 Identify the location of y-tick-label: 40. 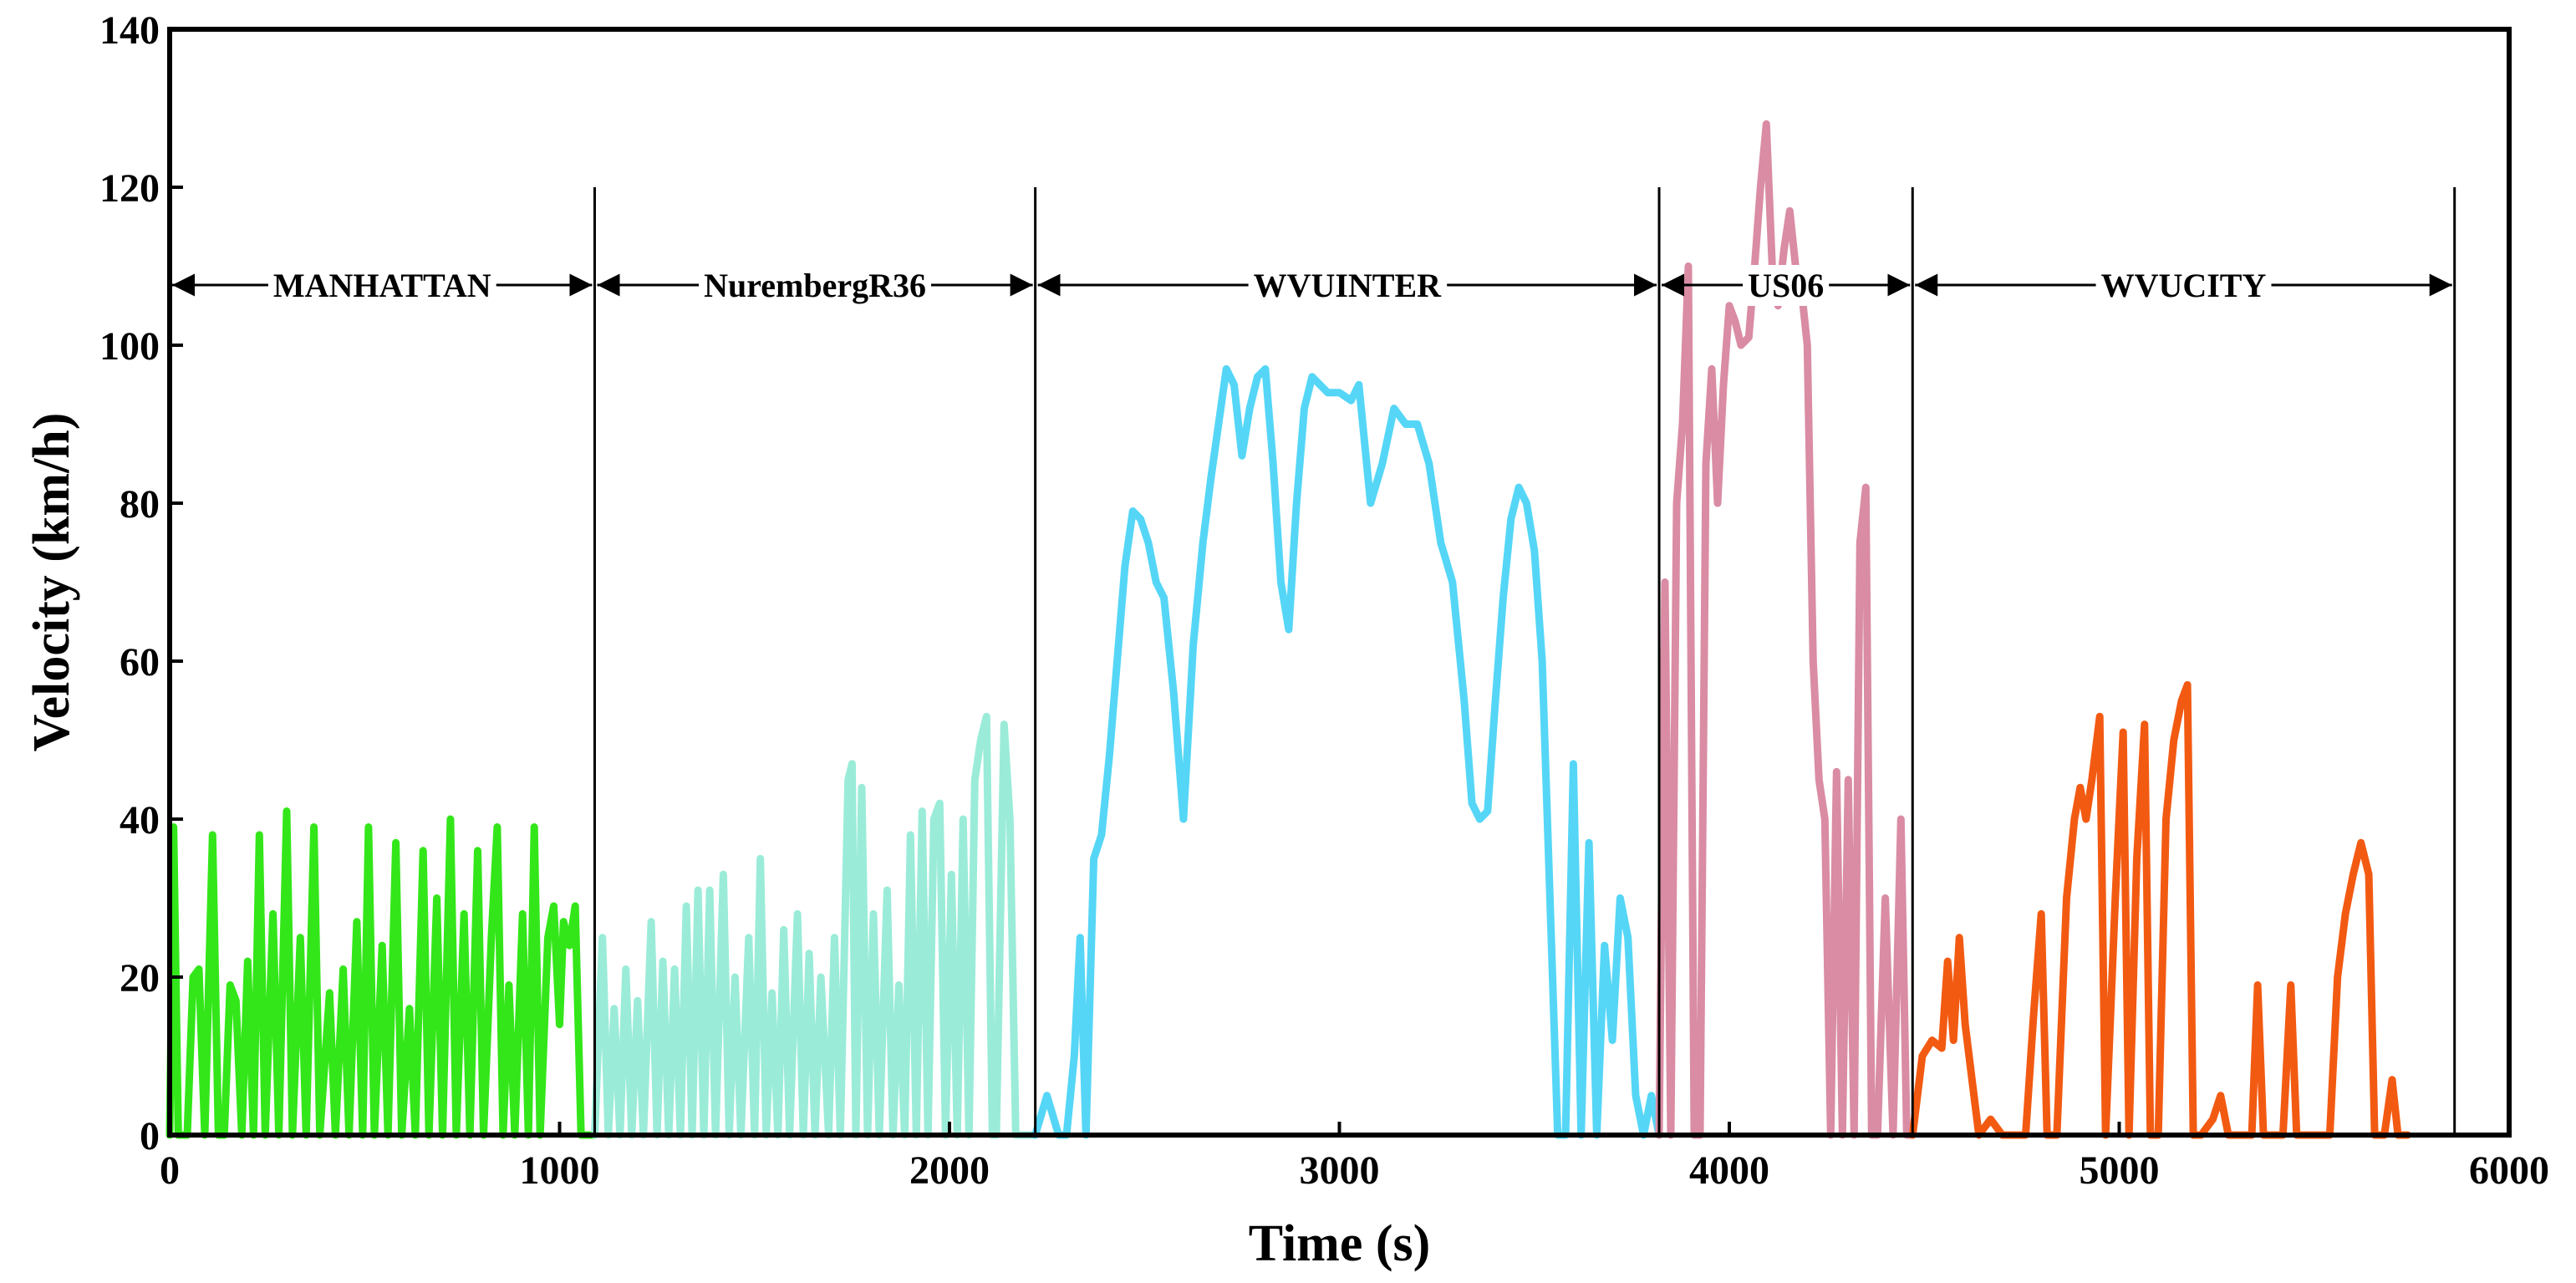
(140, 820).